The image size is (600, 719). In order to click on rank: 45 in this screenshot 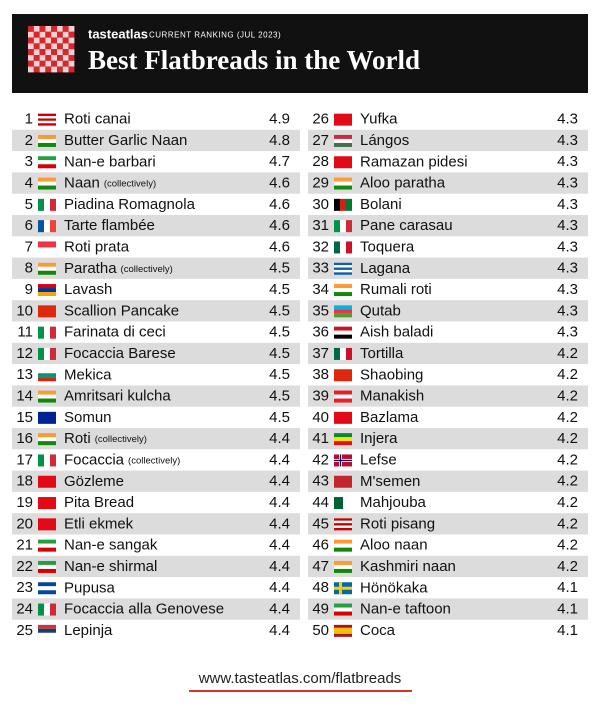, I will do `click(320, 523)`.